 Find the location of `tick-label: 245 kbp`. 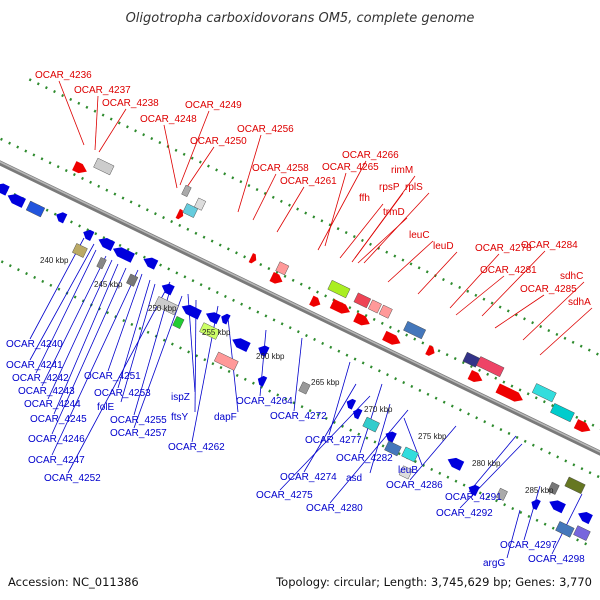

tick-label: 245 kbp is located at coordinates (108, 284).